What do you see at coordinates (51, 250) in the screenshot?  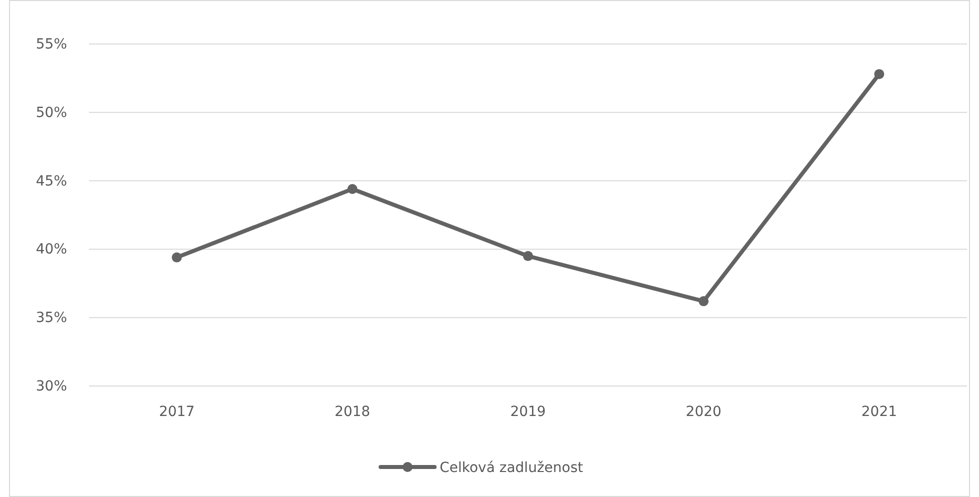 I see `y-tick-label: 40%` at bounding box center [51, 250].